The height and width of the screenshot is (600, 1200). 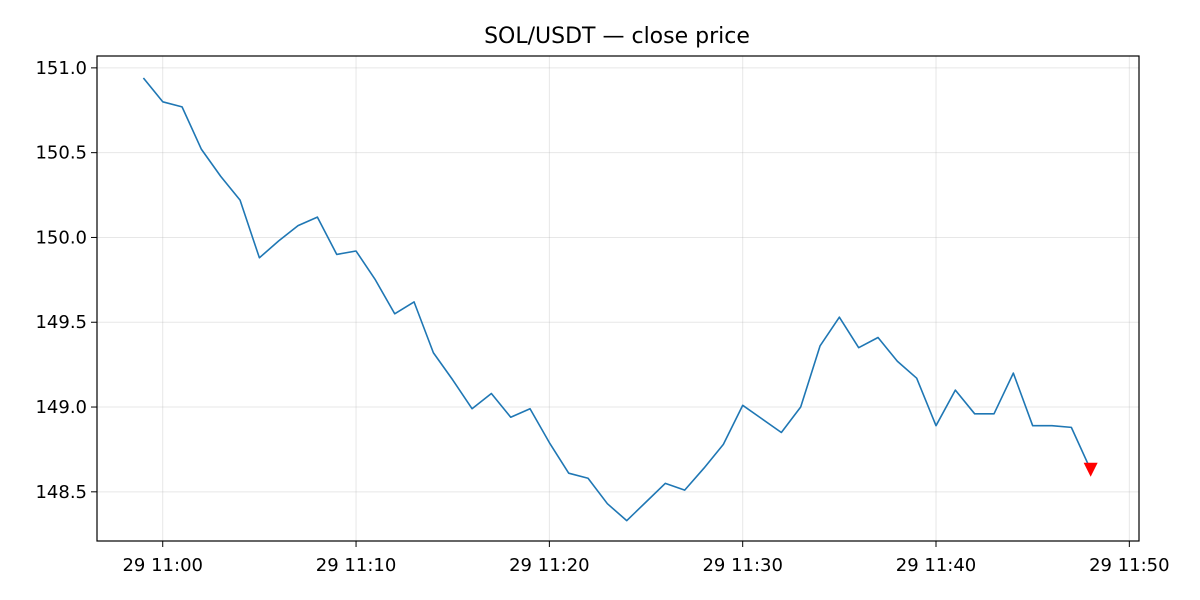 I want to click on x-tick-label: 29 11:40, so click(x=936, y=565).